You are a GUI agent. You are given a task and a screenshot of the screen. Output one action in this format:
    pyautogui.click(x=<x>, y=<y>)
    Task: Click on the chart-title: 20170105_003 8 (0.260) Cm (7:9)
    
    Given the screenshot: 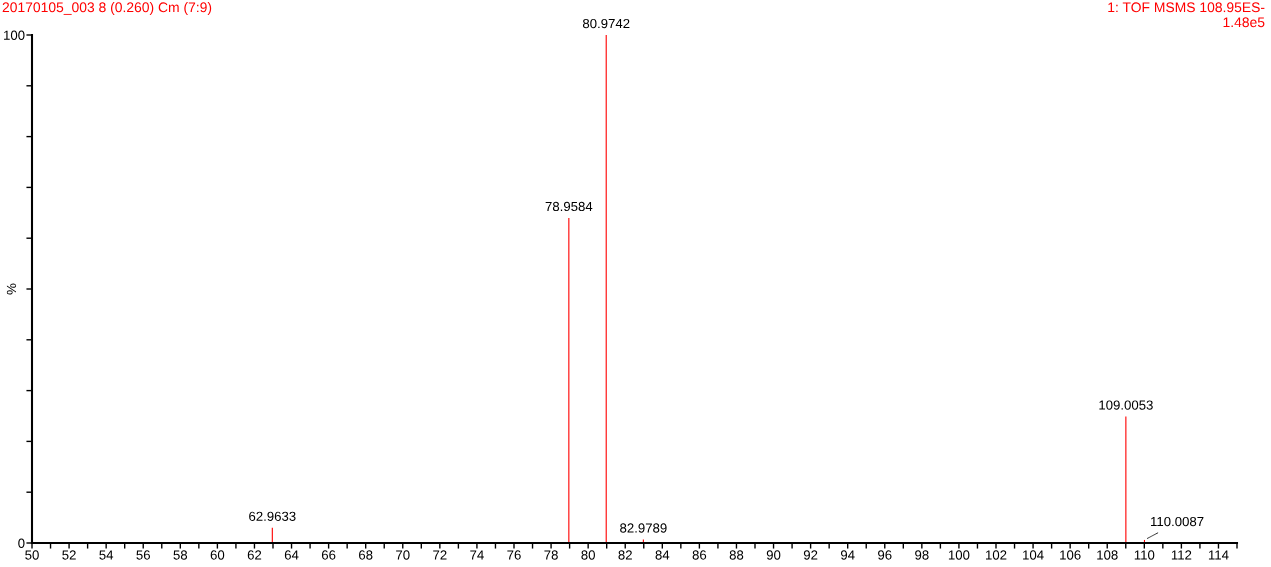 What is the action you would take?
    pyautogui.click(x=107, y=8)
    